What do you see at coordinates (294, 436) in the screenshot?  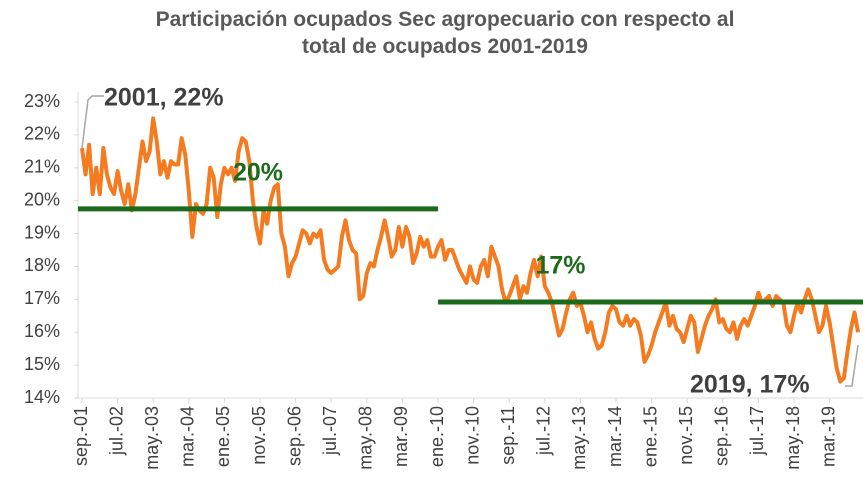 I see `x-tick-label: sep.-06` at bounding box center [294, 436].